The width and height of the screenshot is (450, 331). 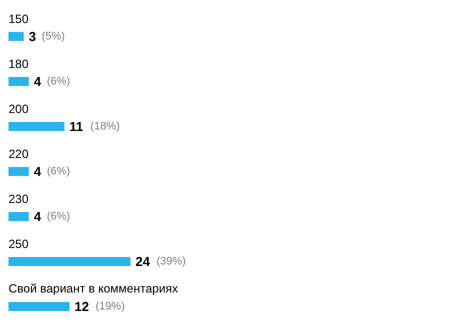 I want to click on y-tick-label: 180, so click(x=18, y=64).